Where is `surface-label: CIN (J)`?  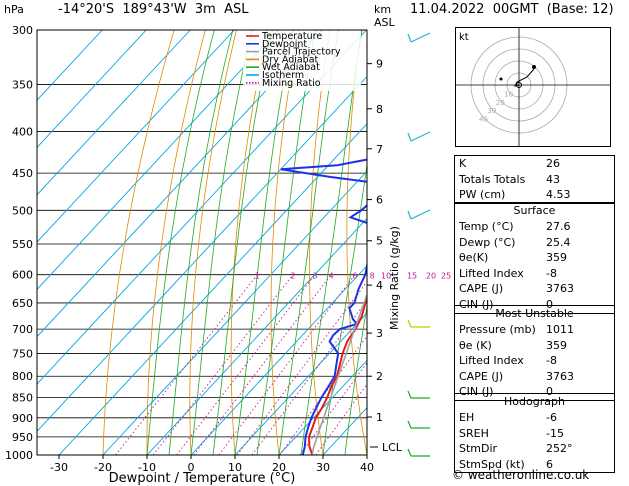 surface-label: CIN (J) is located at coordinates (476, 304).